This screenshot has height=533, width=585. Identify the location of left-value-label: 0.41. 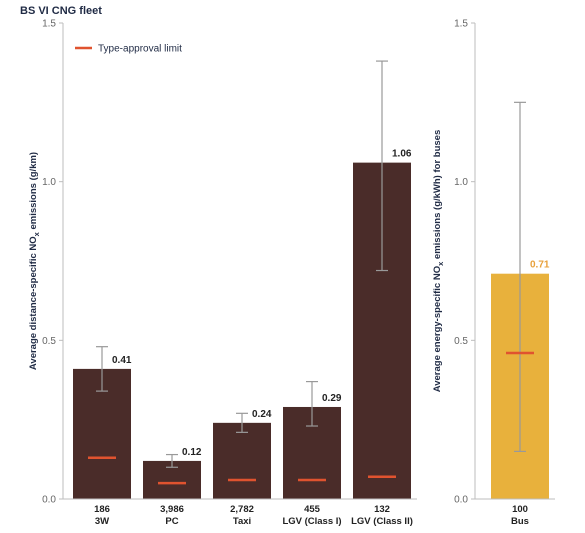
(122, 360).